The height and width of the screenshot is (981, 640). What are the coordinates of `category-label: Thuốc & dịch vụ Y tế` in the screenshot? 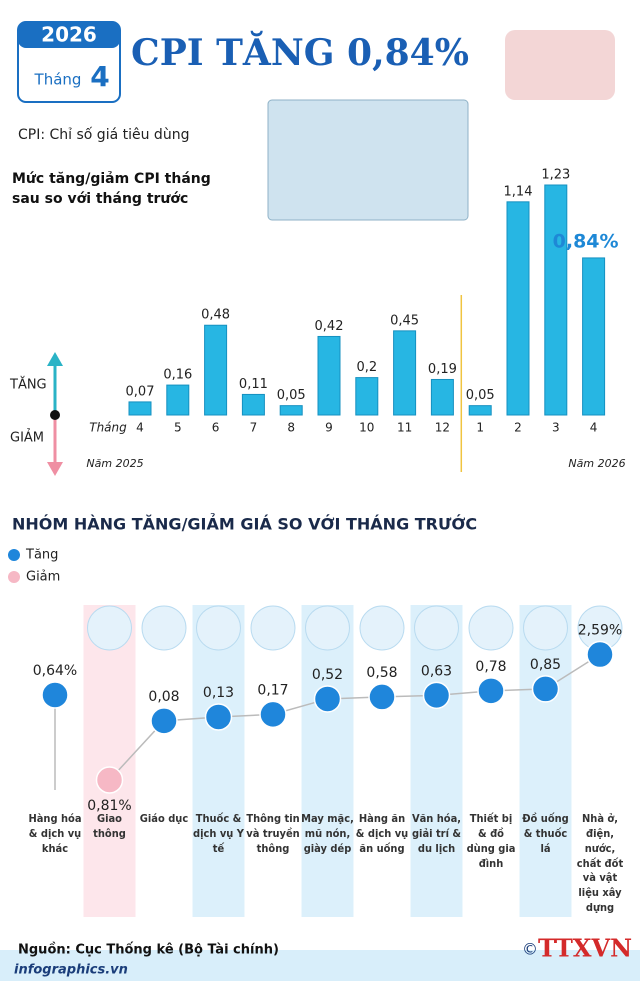 It's located at (218, 833).